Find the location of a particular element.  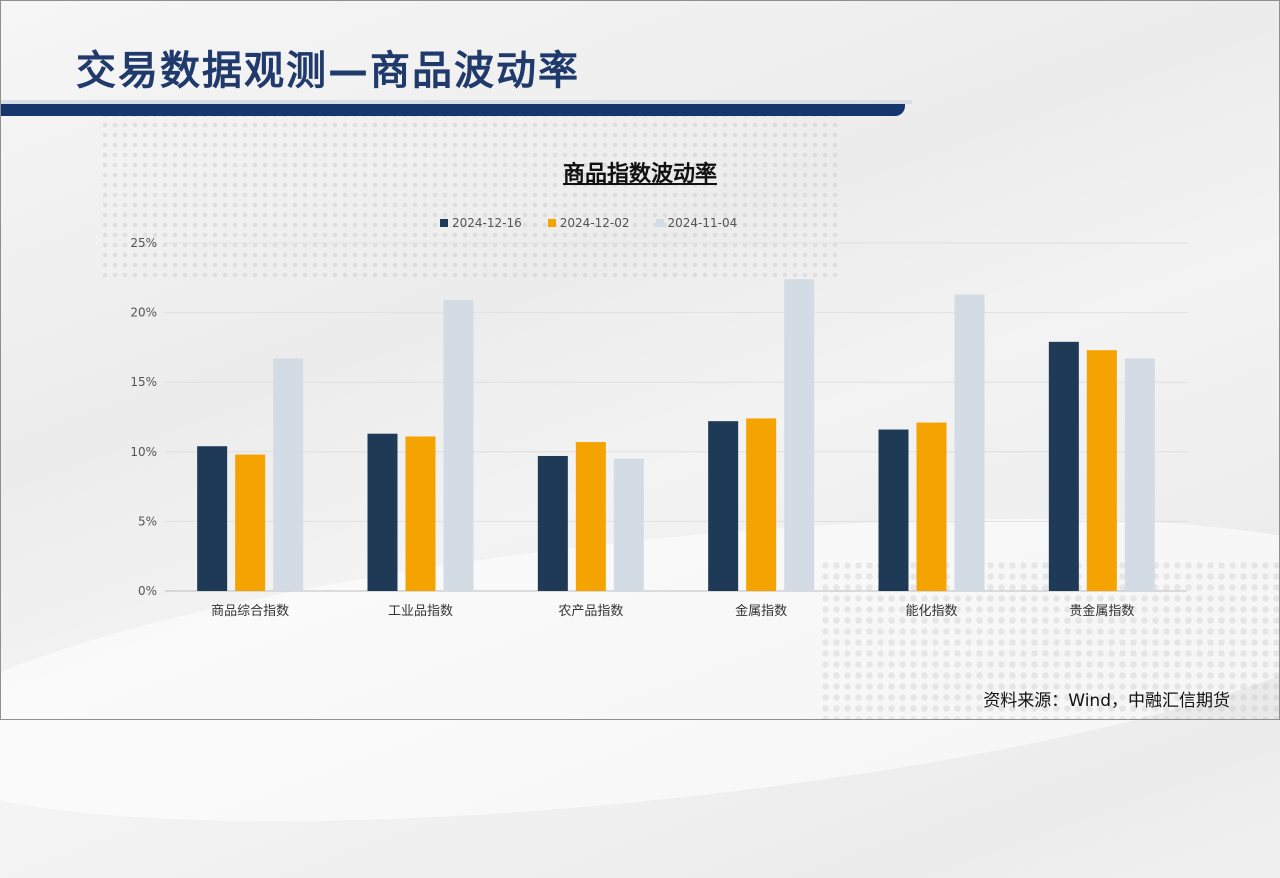

x-tick-label: 农产品指数 is located at coordinates (590, 611).